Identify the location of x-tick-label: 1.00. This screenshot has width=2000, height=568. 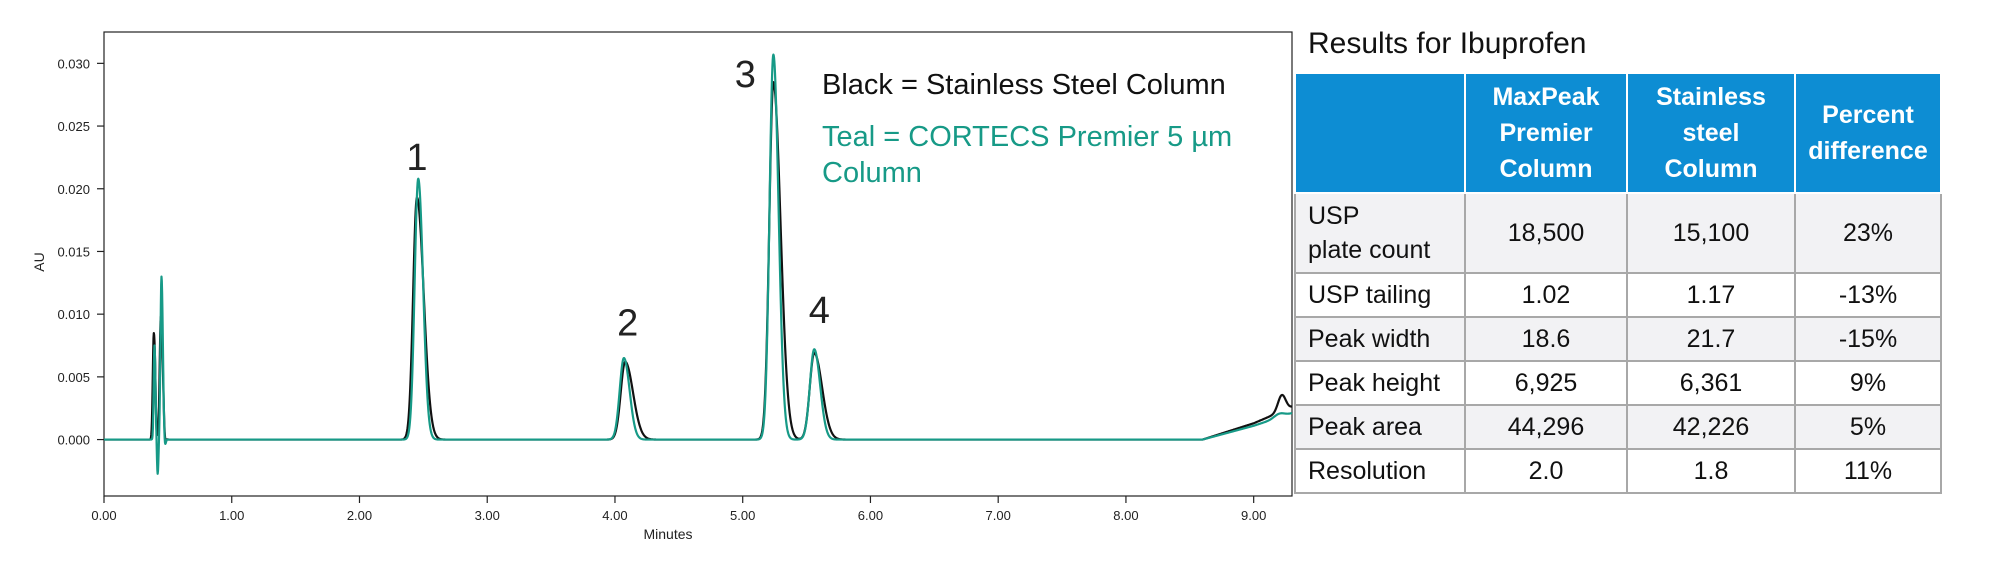
(231, 515).